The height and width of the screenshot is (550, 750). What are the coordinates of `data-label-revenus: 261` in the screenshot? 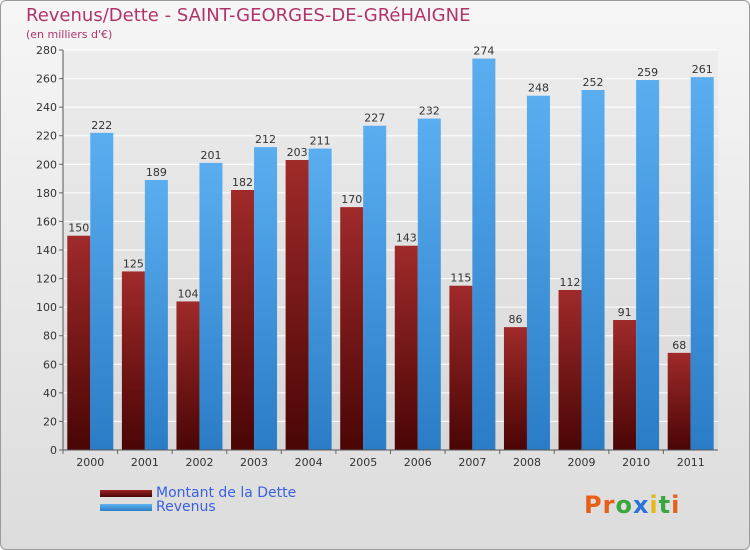 It's located at (702, 69).